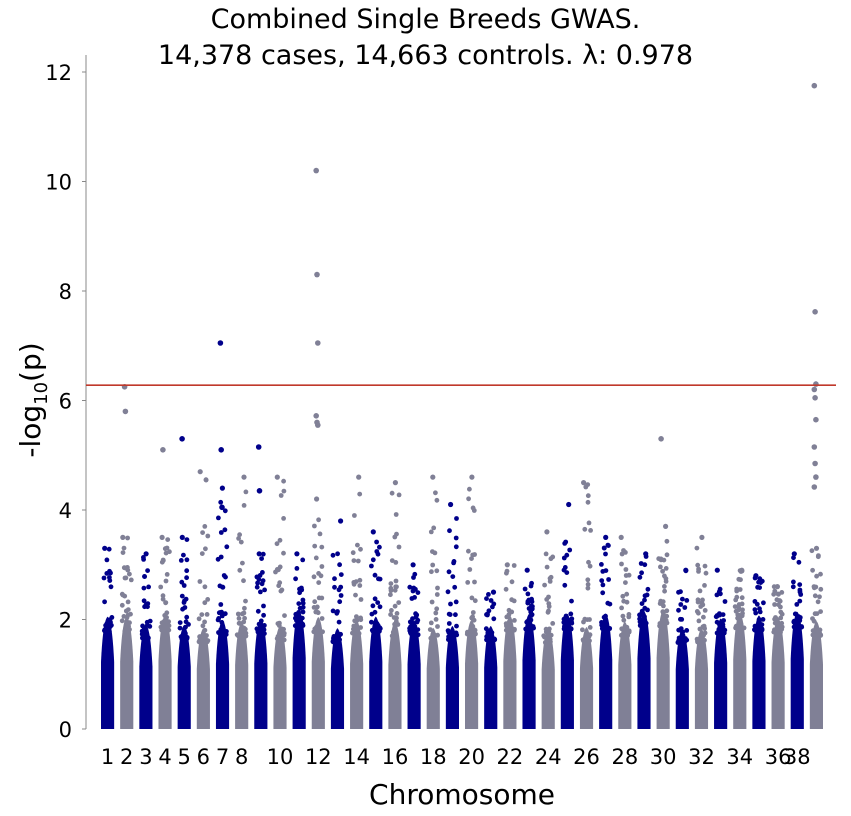 The image size is (851, 816). What do you see at coordinates (356, 757) in the screenshot?
I see `x-tick-label: 14` at bounding box center [356, 757].